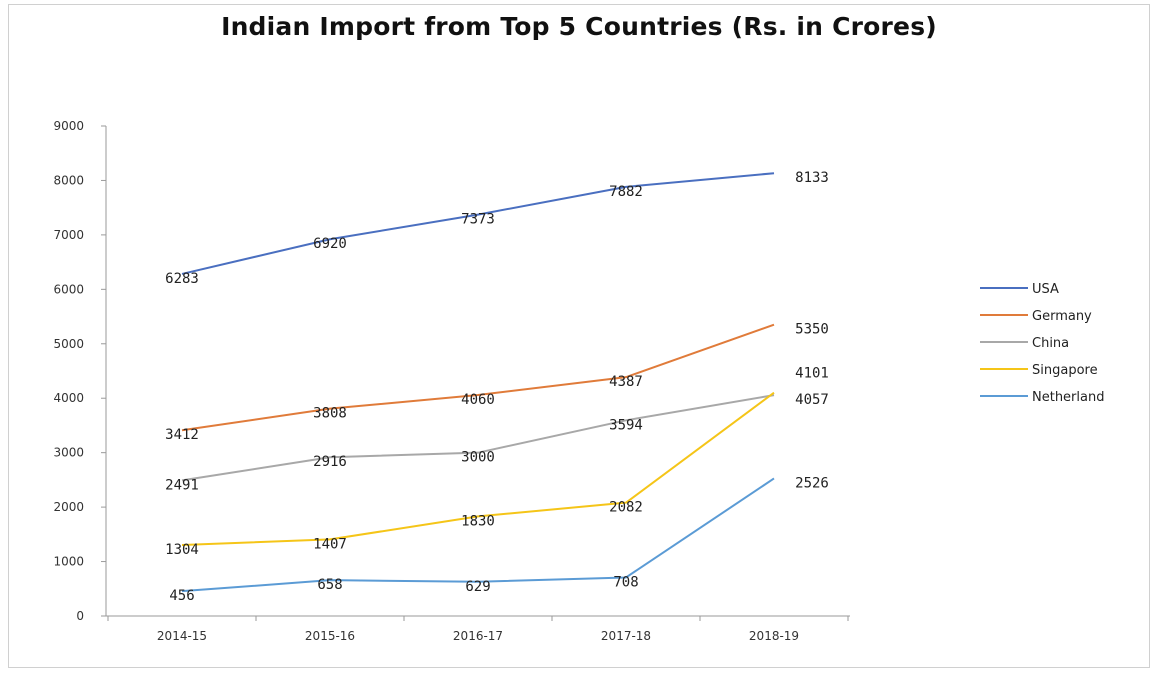 This screenshot has width=1158, height=677. What do you see at coordinates (625, 582) in the screenshot?
I see `data-label-netherland: 708` at bounding box center [625, 582].